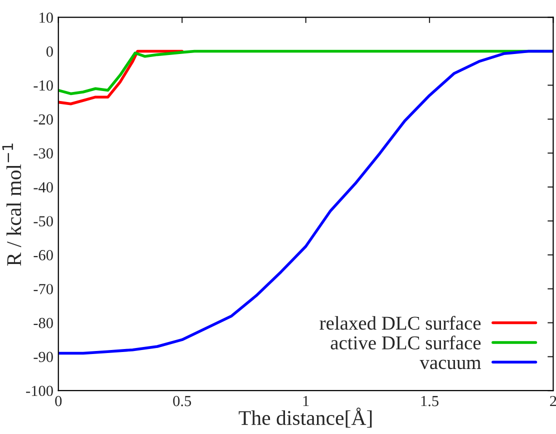 The image size is (556, 434). I want to click on legend-label: relaxed DLC surface, so click(400, 323).